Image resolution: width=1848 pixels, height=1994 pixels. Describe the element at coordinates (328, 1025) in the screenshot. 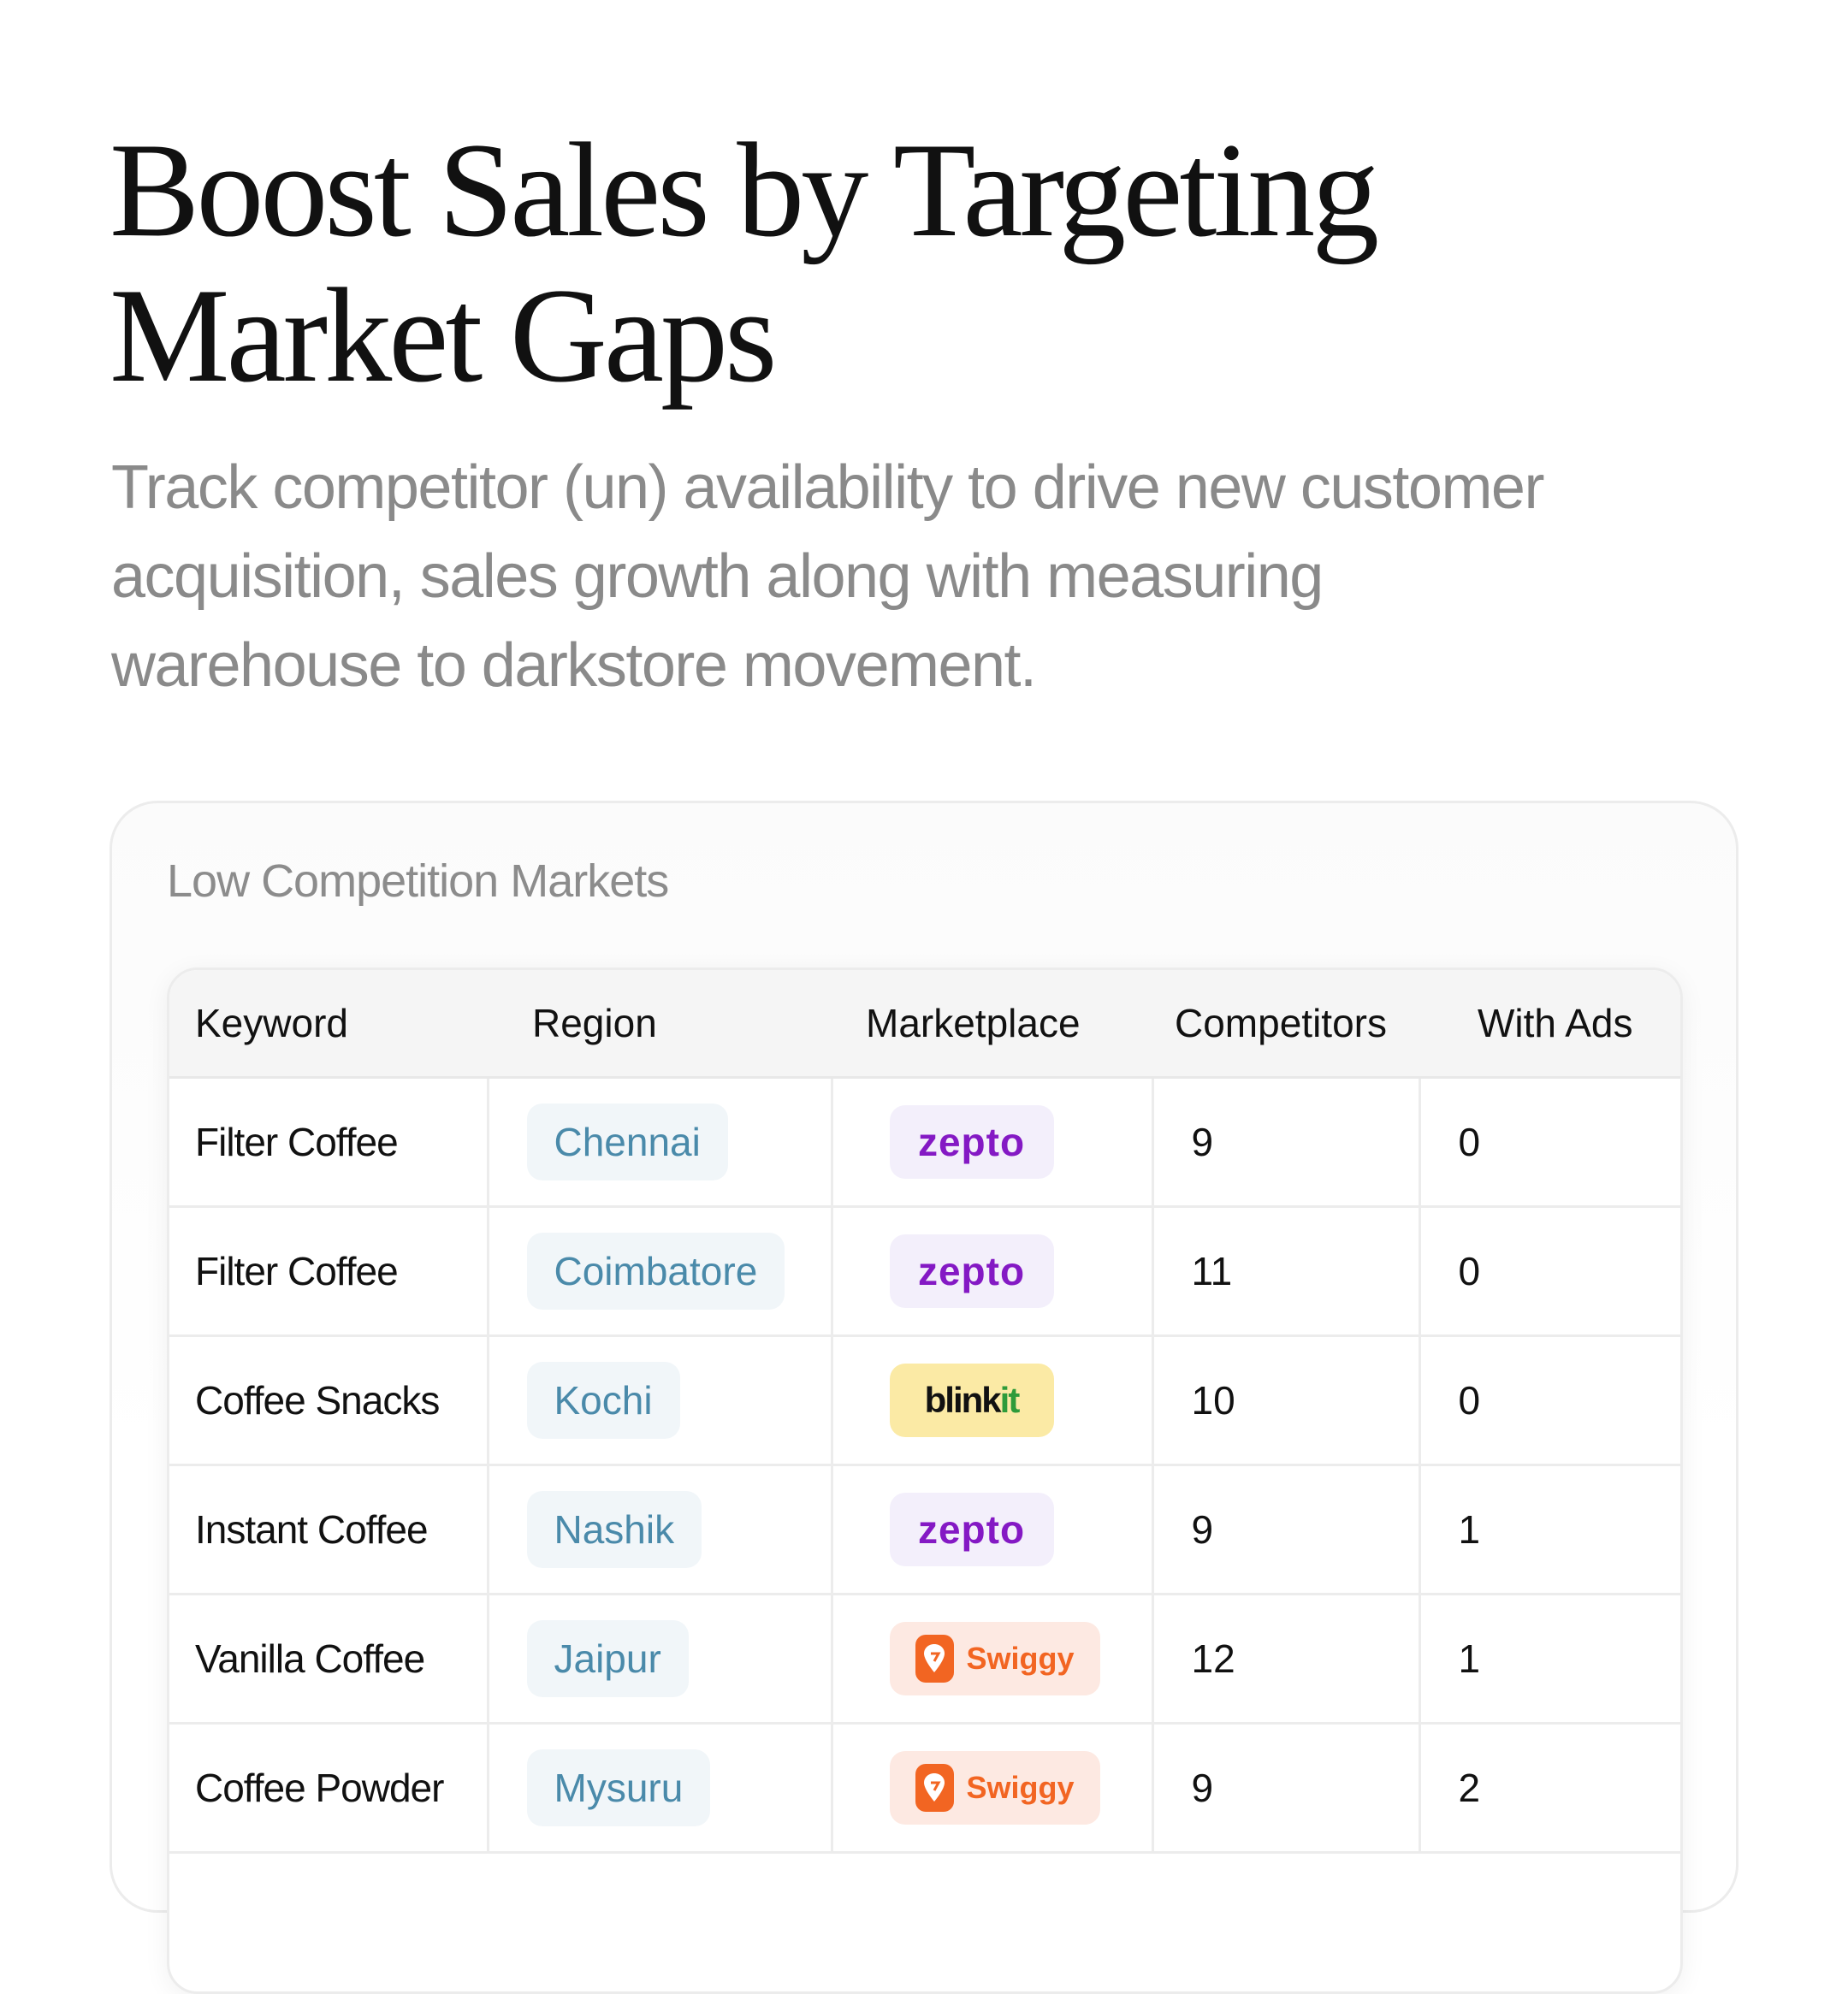

I see `header-keyword: Keyword` at that location.